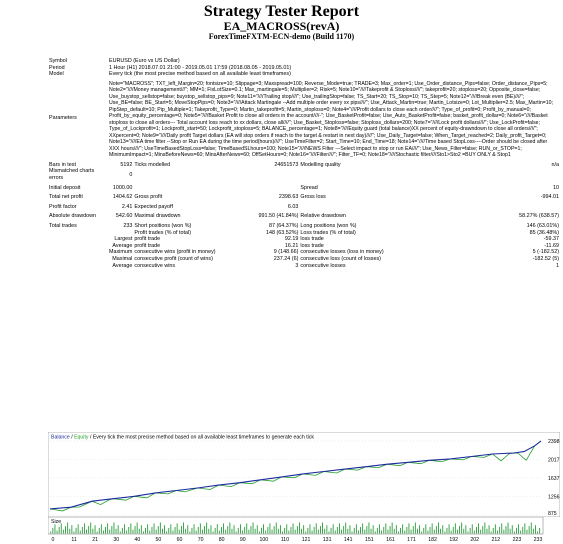  I want to click on maximum-label: Maximum, so click(121, 252).